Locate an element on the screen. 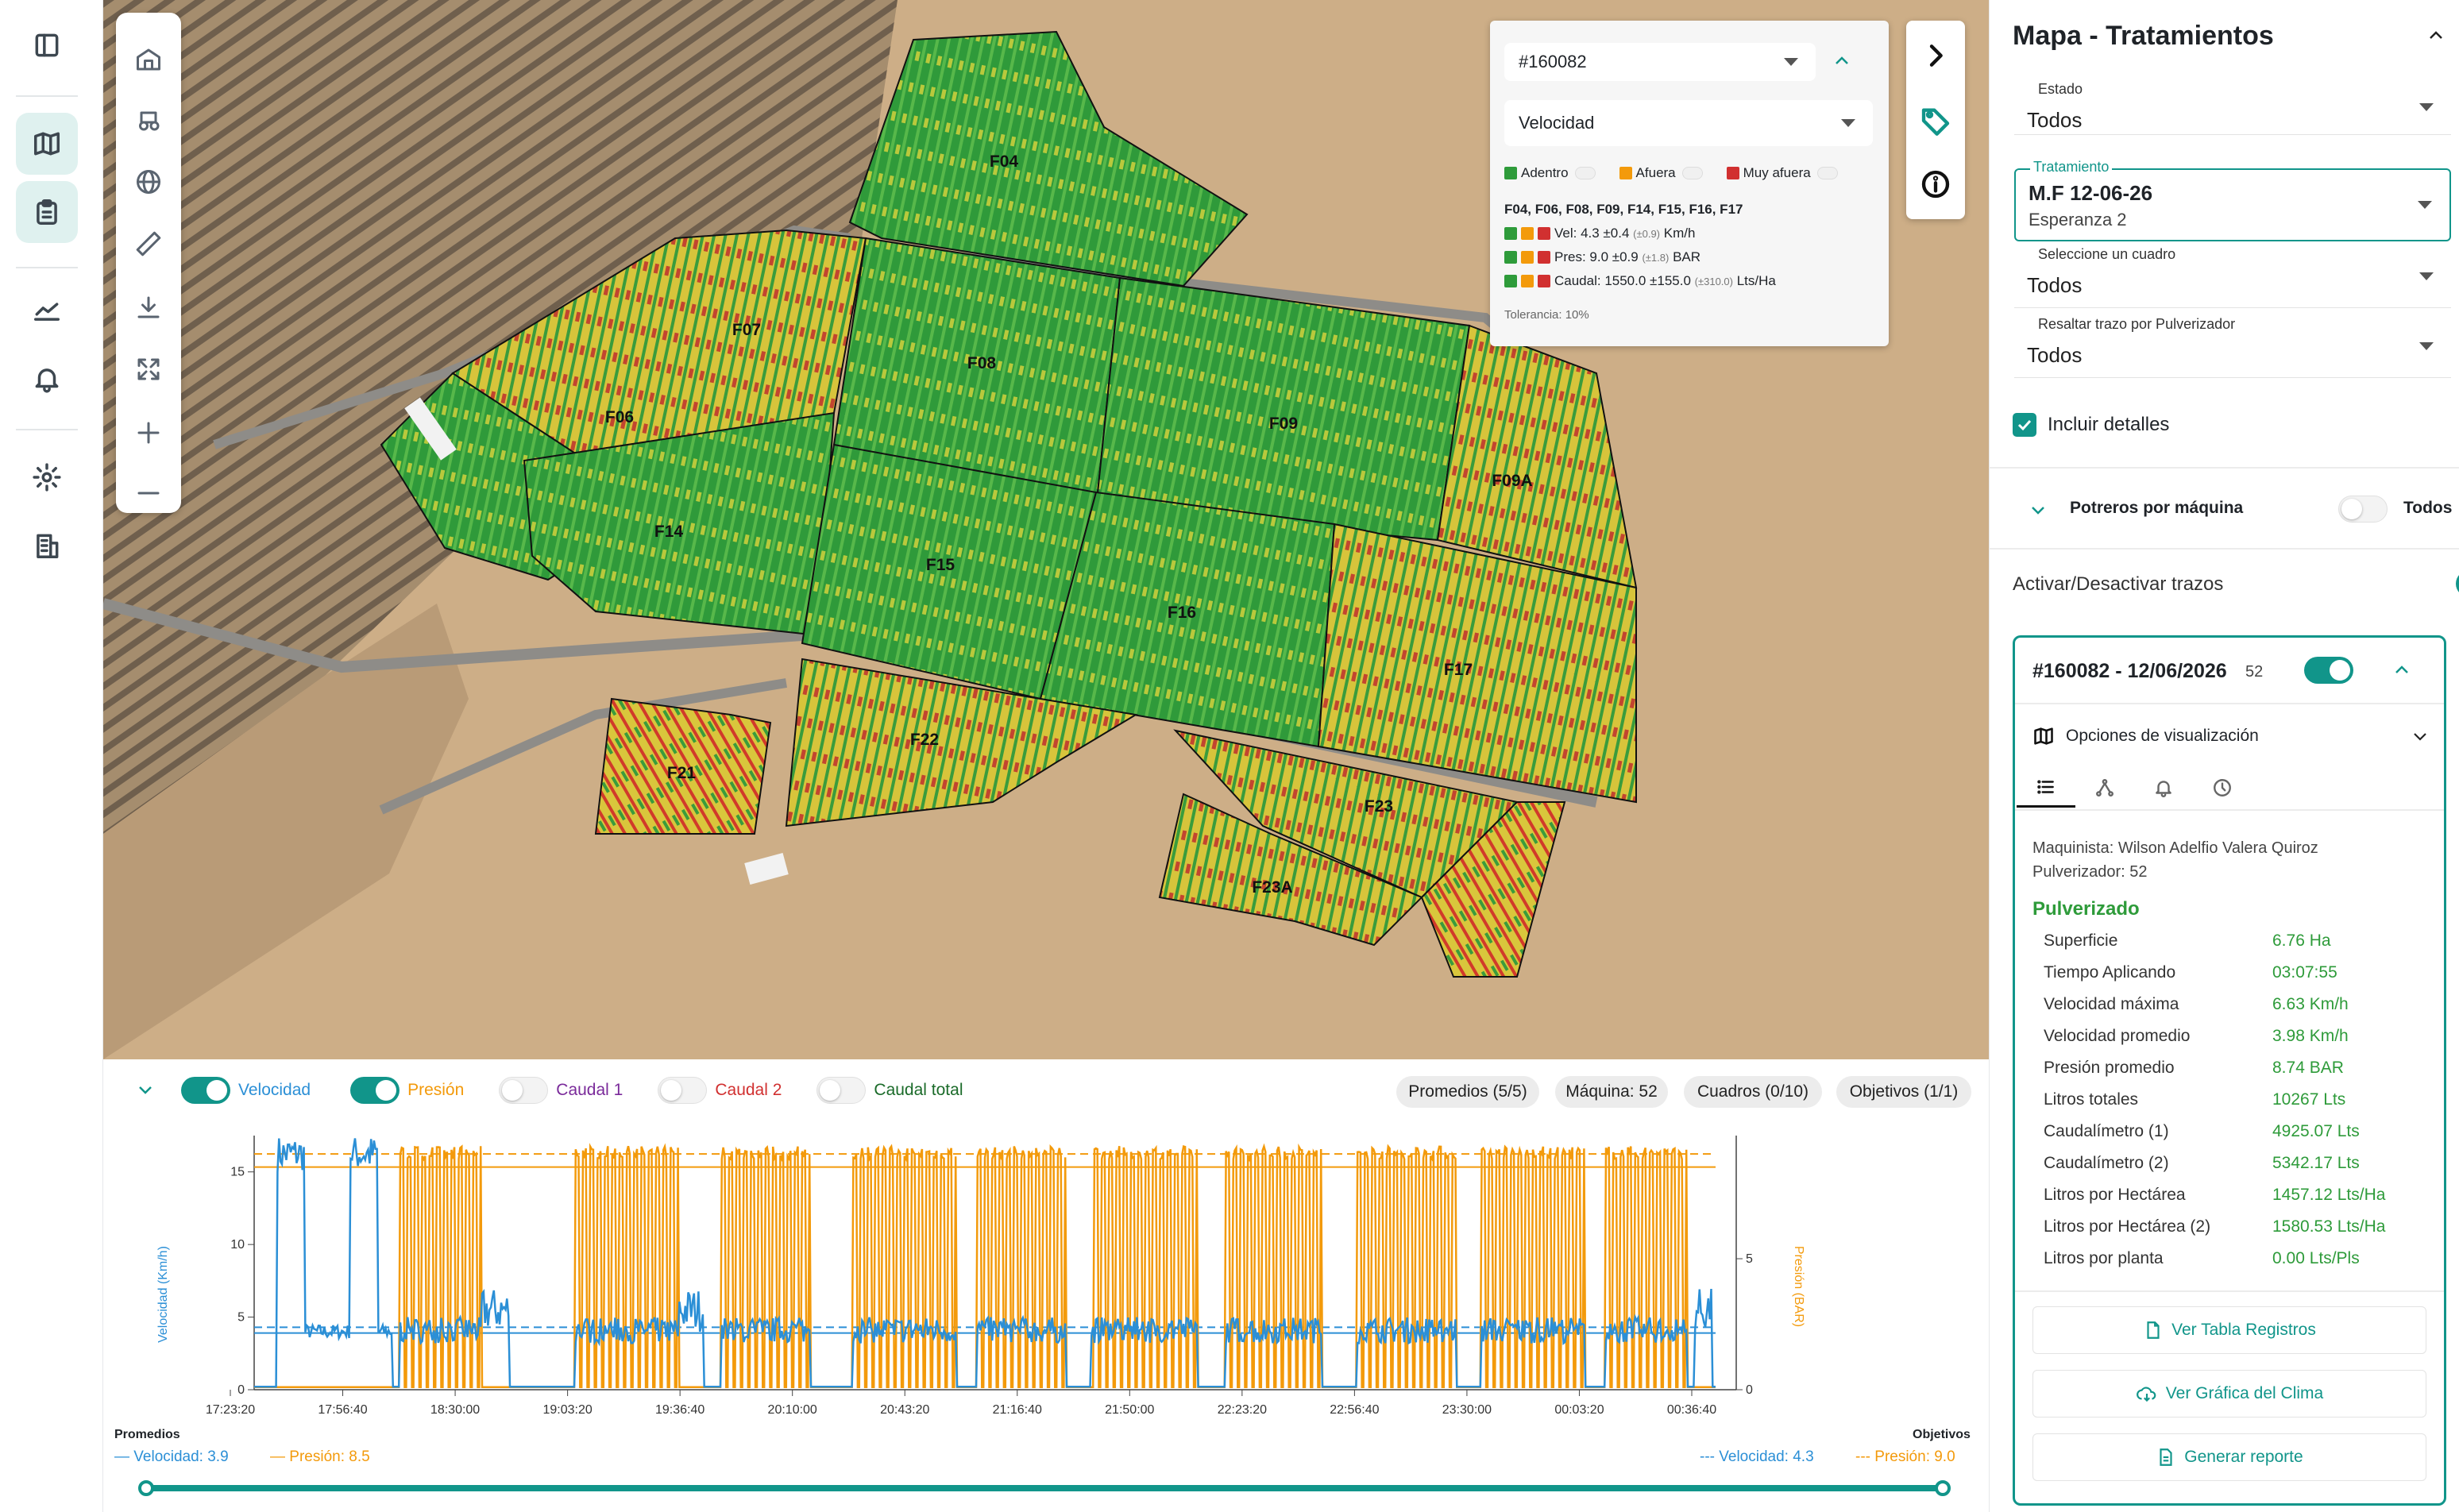 This screenshot has height=1512, width=2459. vel-text: Vel: 4.3 ±0.4 is located at coordinates (1592, 233).